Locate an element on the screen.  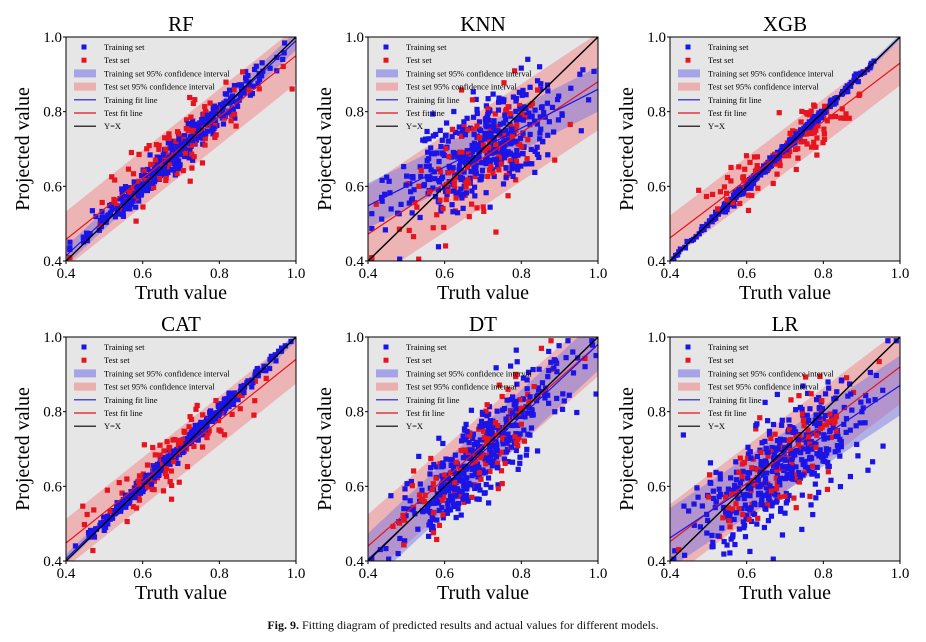
legend-marker-training is located at coordinates (84, 47).